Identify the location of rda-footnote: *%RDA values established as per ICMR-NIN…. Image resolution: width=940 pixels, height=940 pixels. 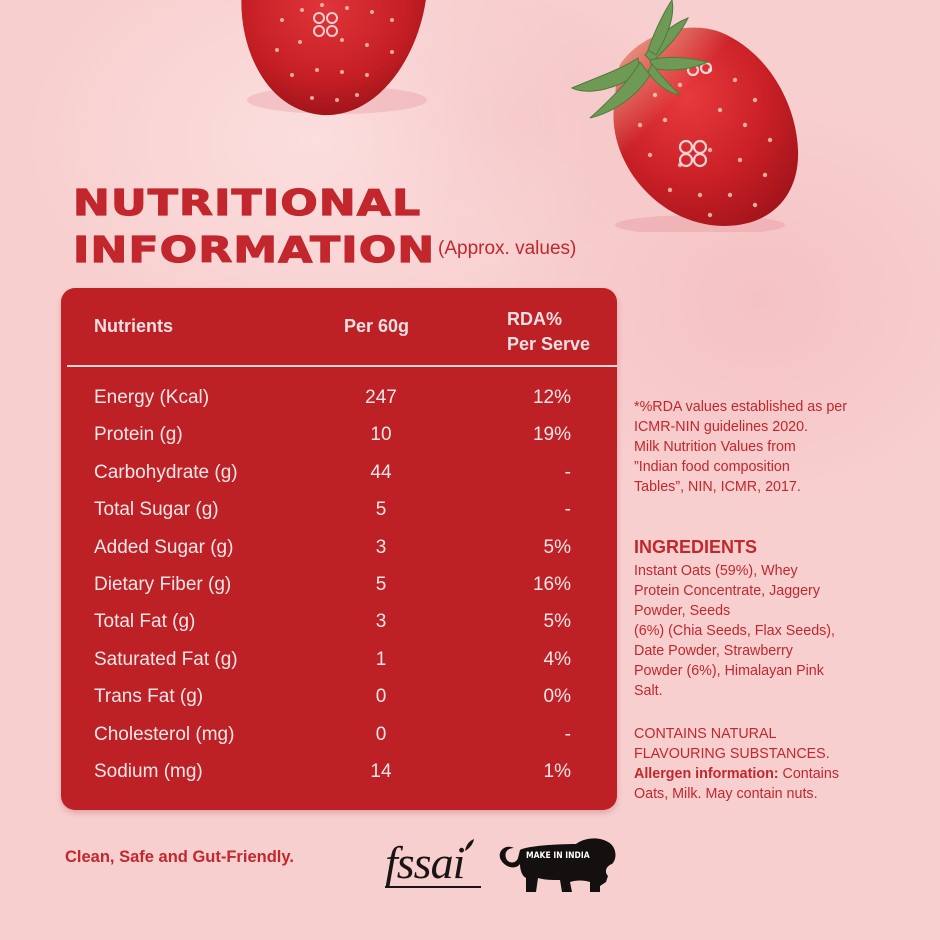
(764, 447).